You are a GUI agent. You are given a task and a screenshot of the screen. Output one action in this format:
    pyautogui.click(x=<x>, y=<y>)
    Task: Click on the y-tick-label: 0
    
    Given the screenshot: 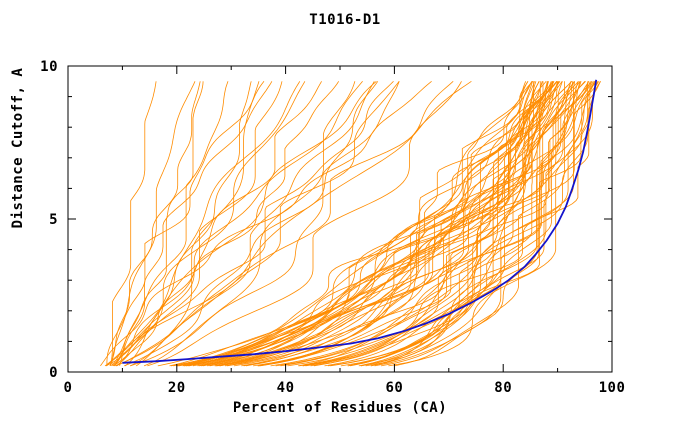 What is the action you would take?
    pyautogui.click(x=53, y=373)
    